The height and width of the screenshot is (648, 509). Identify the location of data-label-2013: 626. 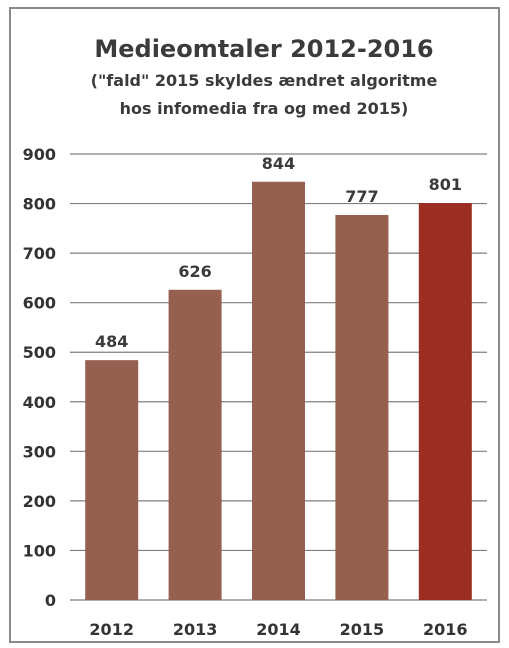
(194, 271).